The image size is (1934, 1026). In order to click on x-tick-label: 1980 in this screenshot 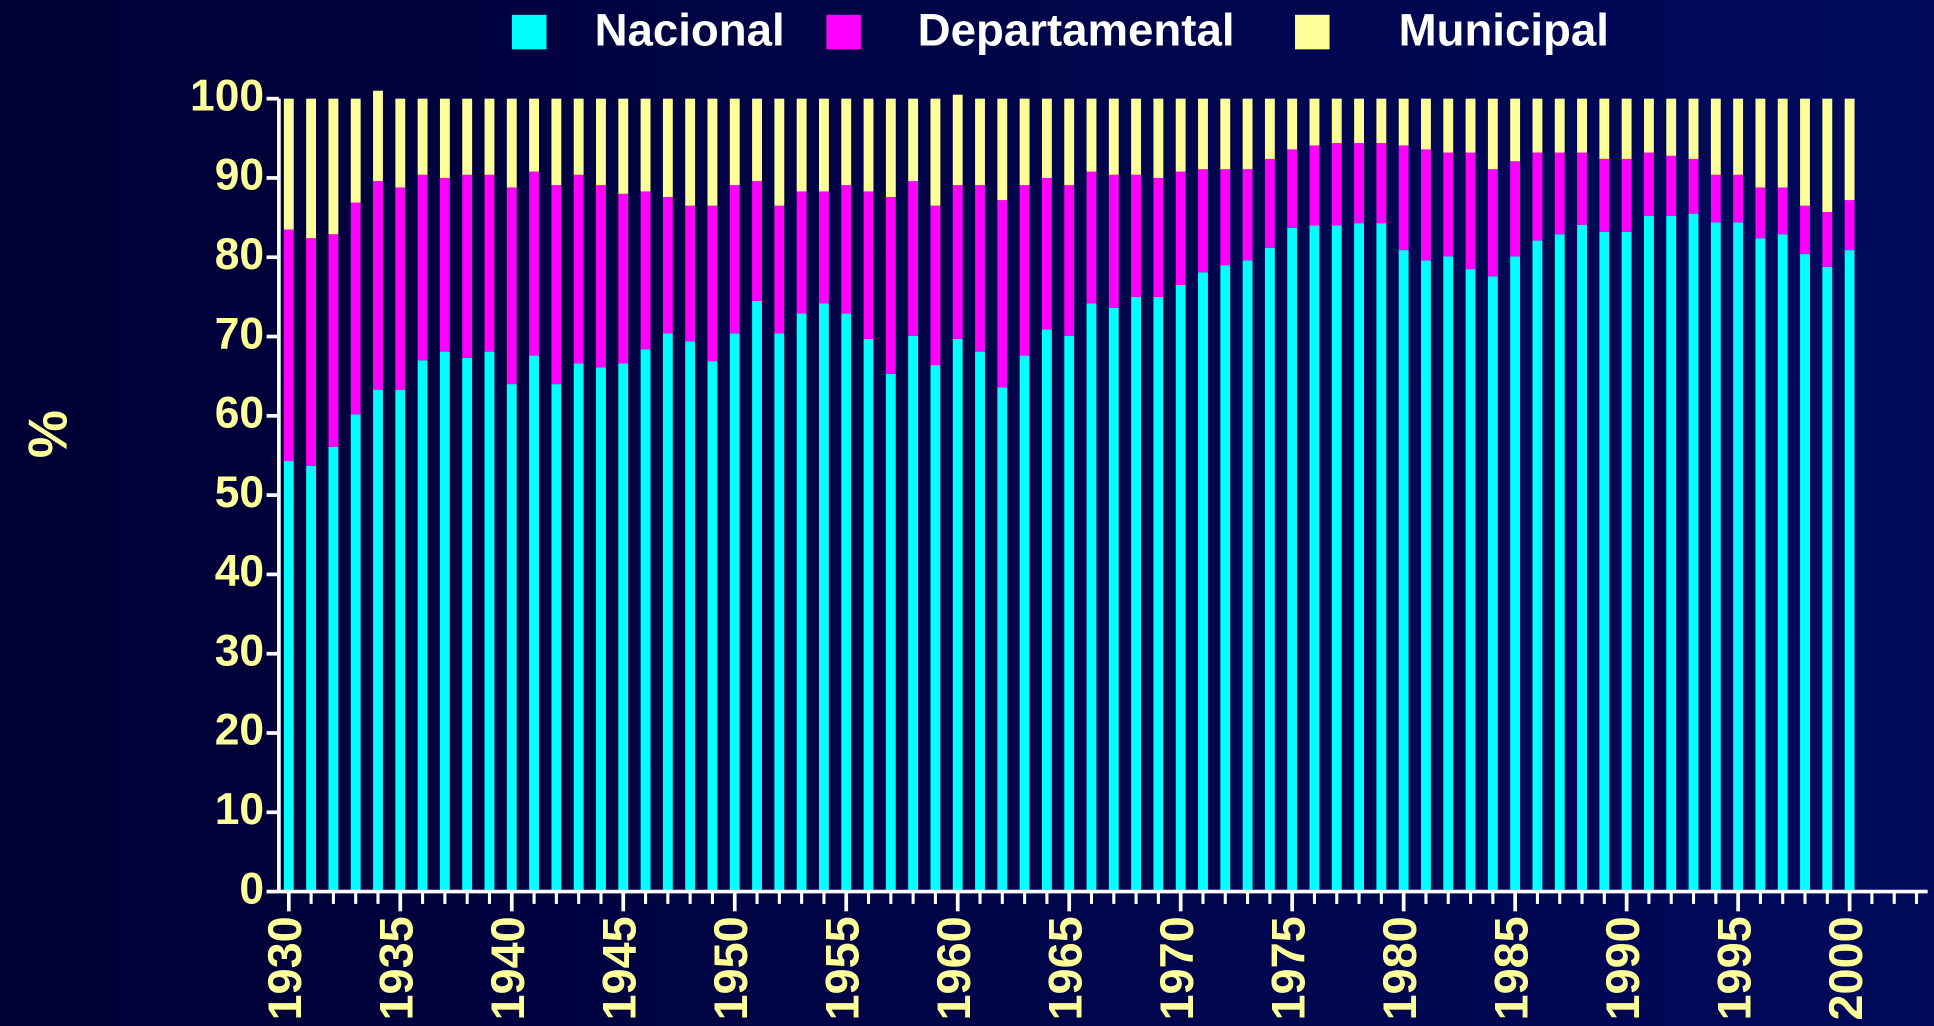, I will do `click(1400, 968)`.